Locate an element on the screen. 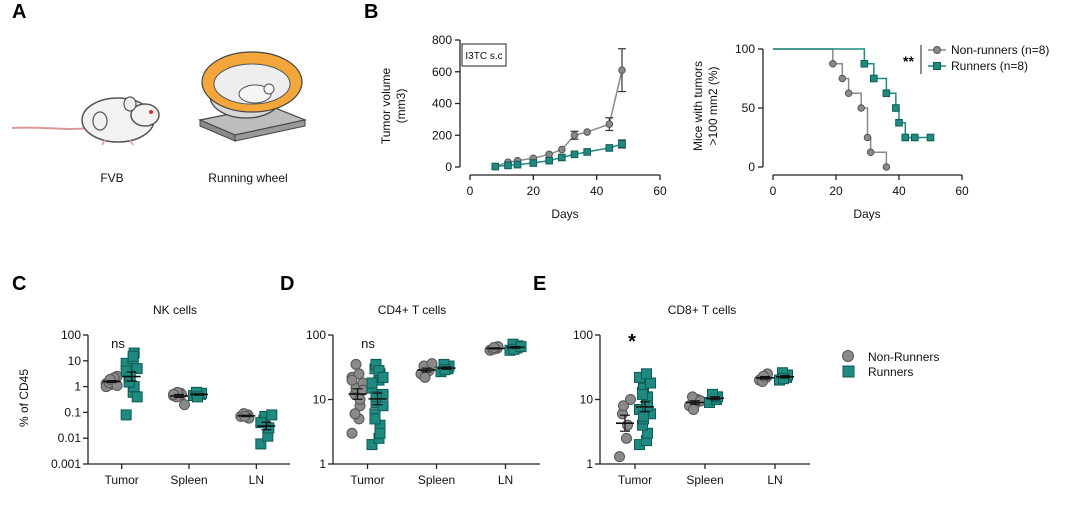 The height and width of the screenshot is (514, 1080). cd4-t-cells-ytick-label: 100 is located at coordinates (316, 335).